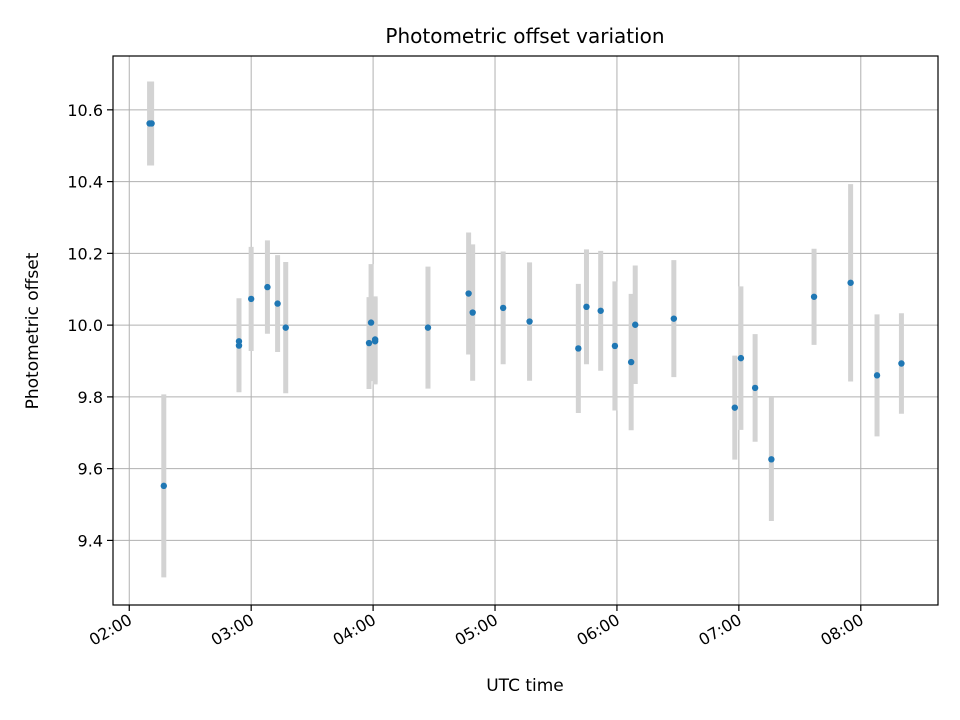 This screenshot has height=720, width=960. Describe the element at coordinates (85, 253) in the screenshot. I see `y-tick-label: 10.2` at that location.